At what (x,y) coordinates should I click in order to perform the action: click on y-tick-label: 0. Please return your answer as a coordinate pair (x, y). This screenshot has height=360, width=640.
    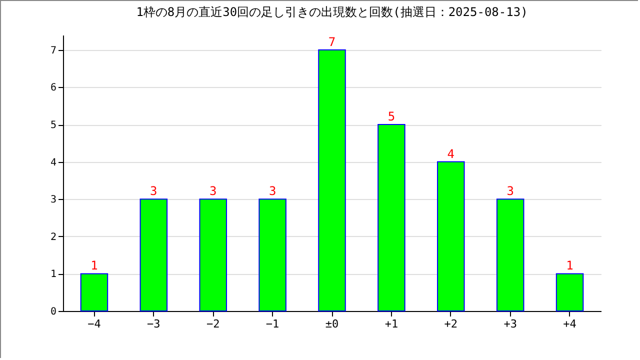
    Looking at the image, I should click on (53, 312).